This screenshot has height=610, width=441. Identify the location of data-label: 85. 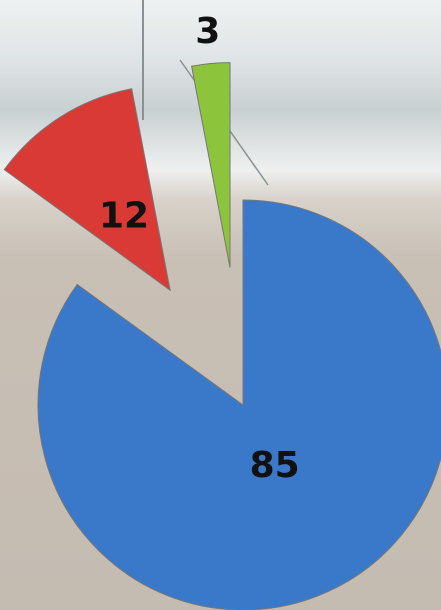
(275, 465).